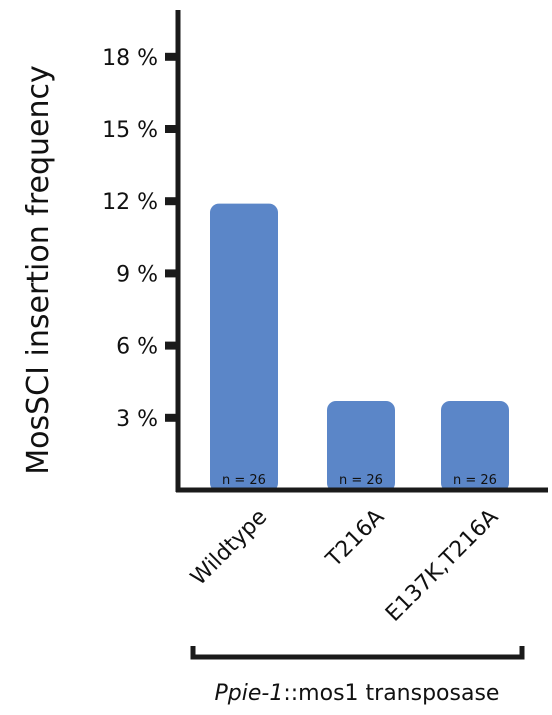  What do you see at coordinates (249, 693) in the screenshot?
I see `group-label-italic: Ppie-1` at bounding box center [249, 693].